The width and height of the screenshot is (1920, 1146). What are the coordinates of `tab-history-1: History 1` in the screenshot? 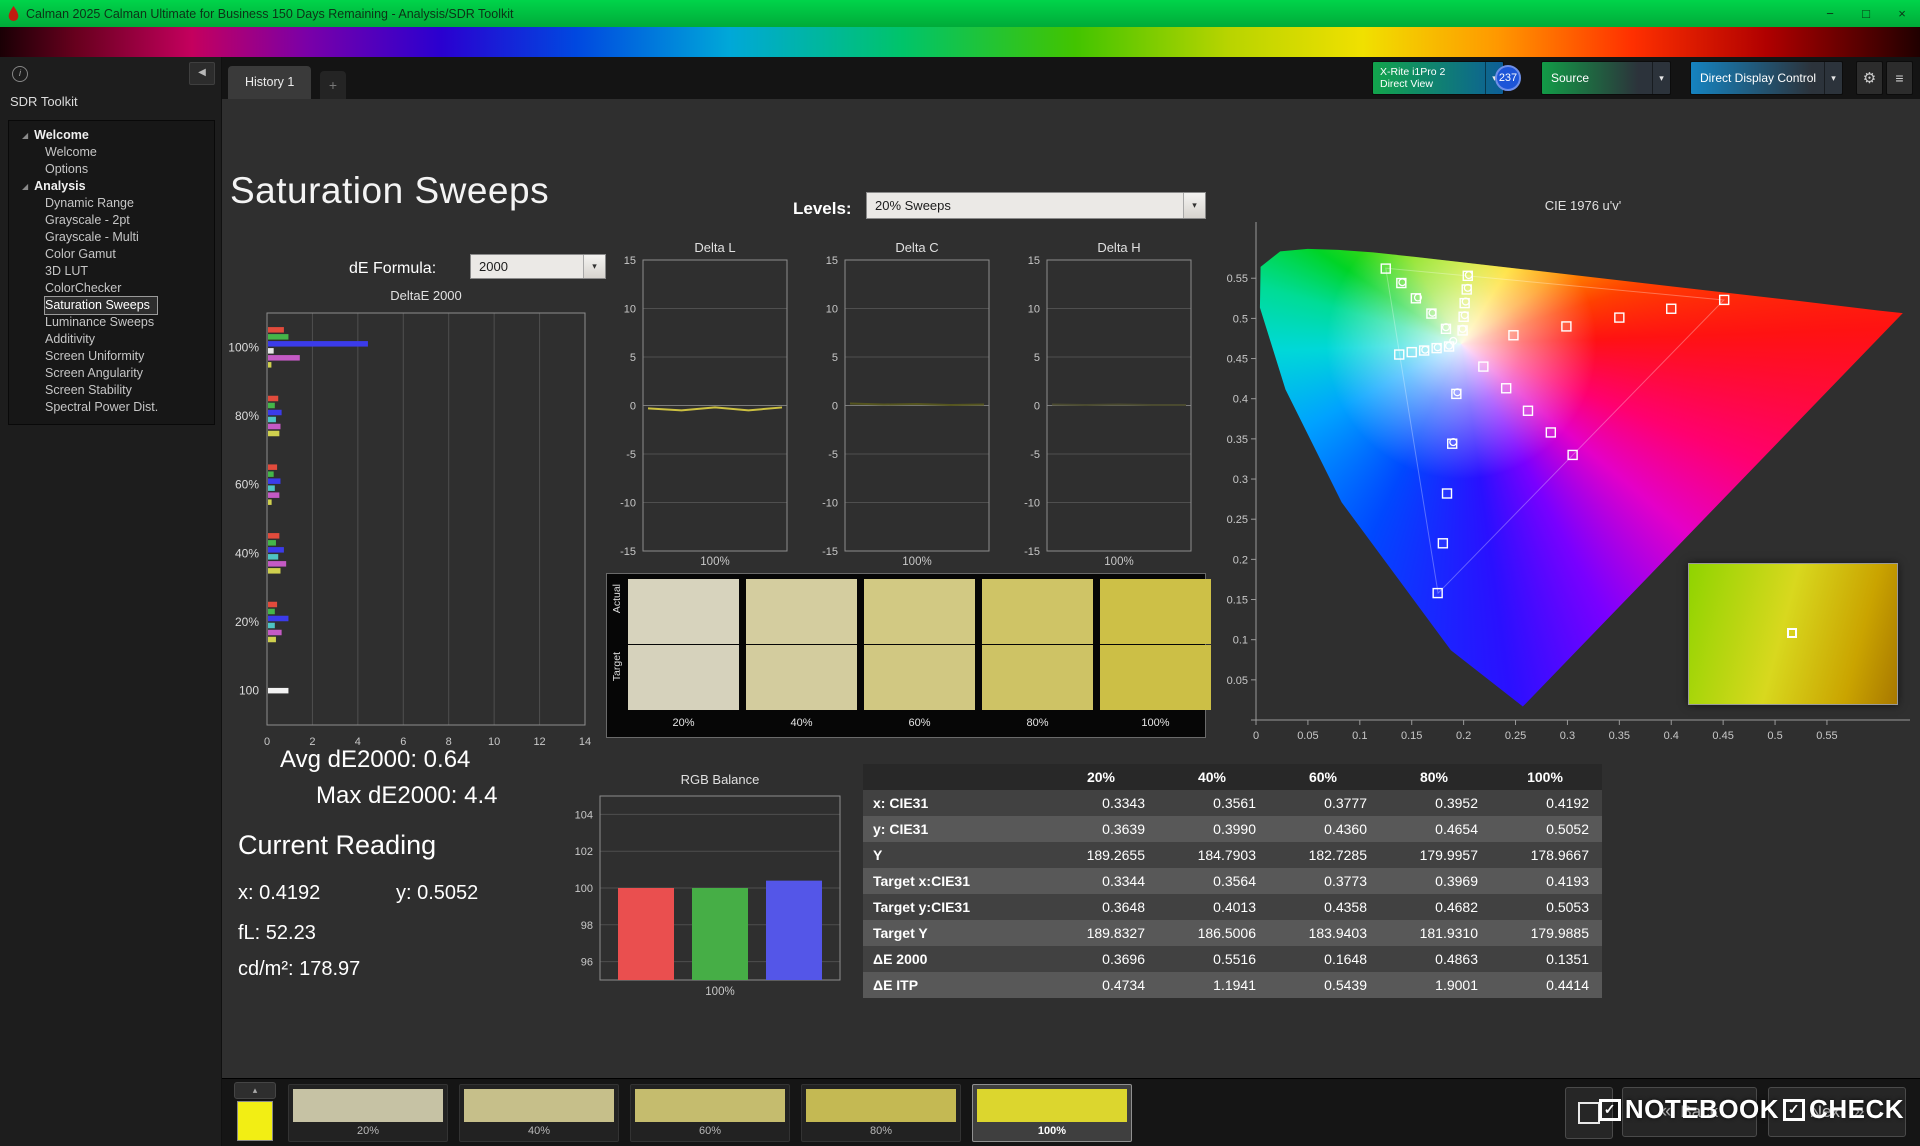 It's located at (270, 82).